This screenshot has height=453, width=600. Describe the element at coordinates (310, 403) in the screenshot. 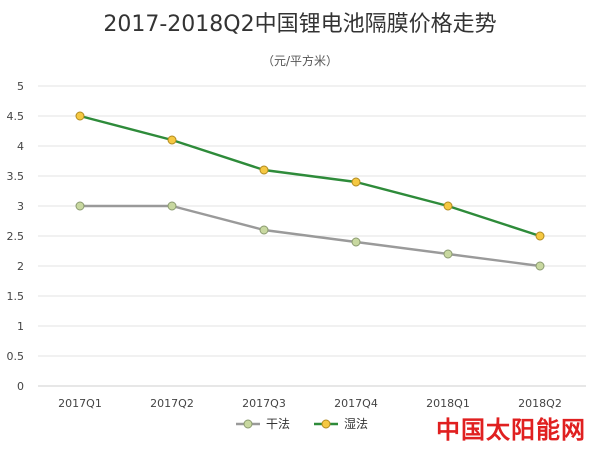

I see `x-axis-ticks: 2017Q1 2017Q2 2017Q3 2017Q4 2018Q1 2018Q2` at that location.